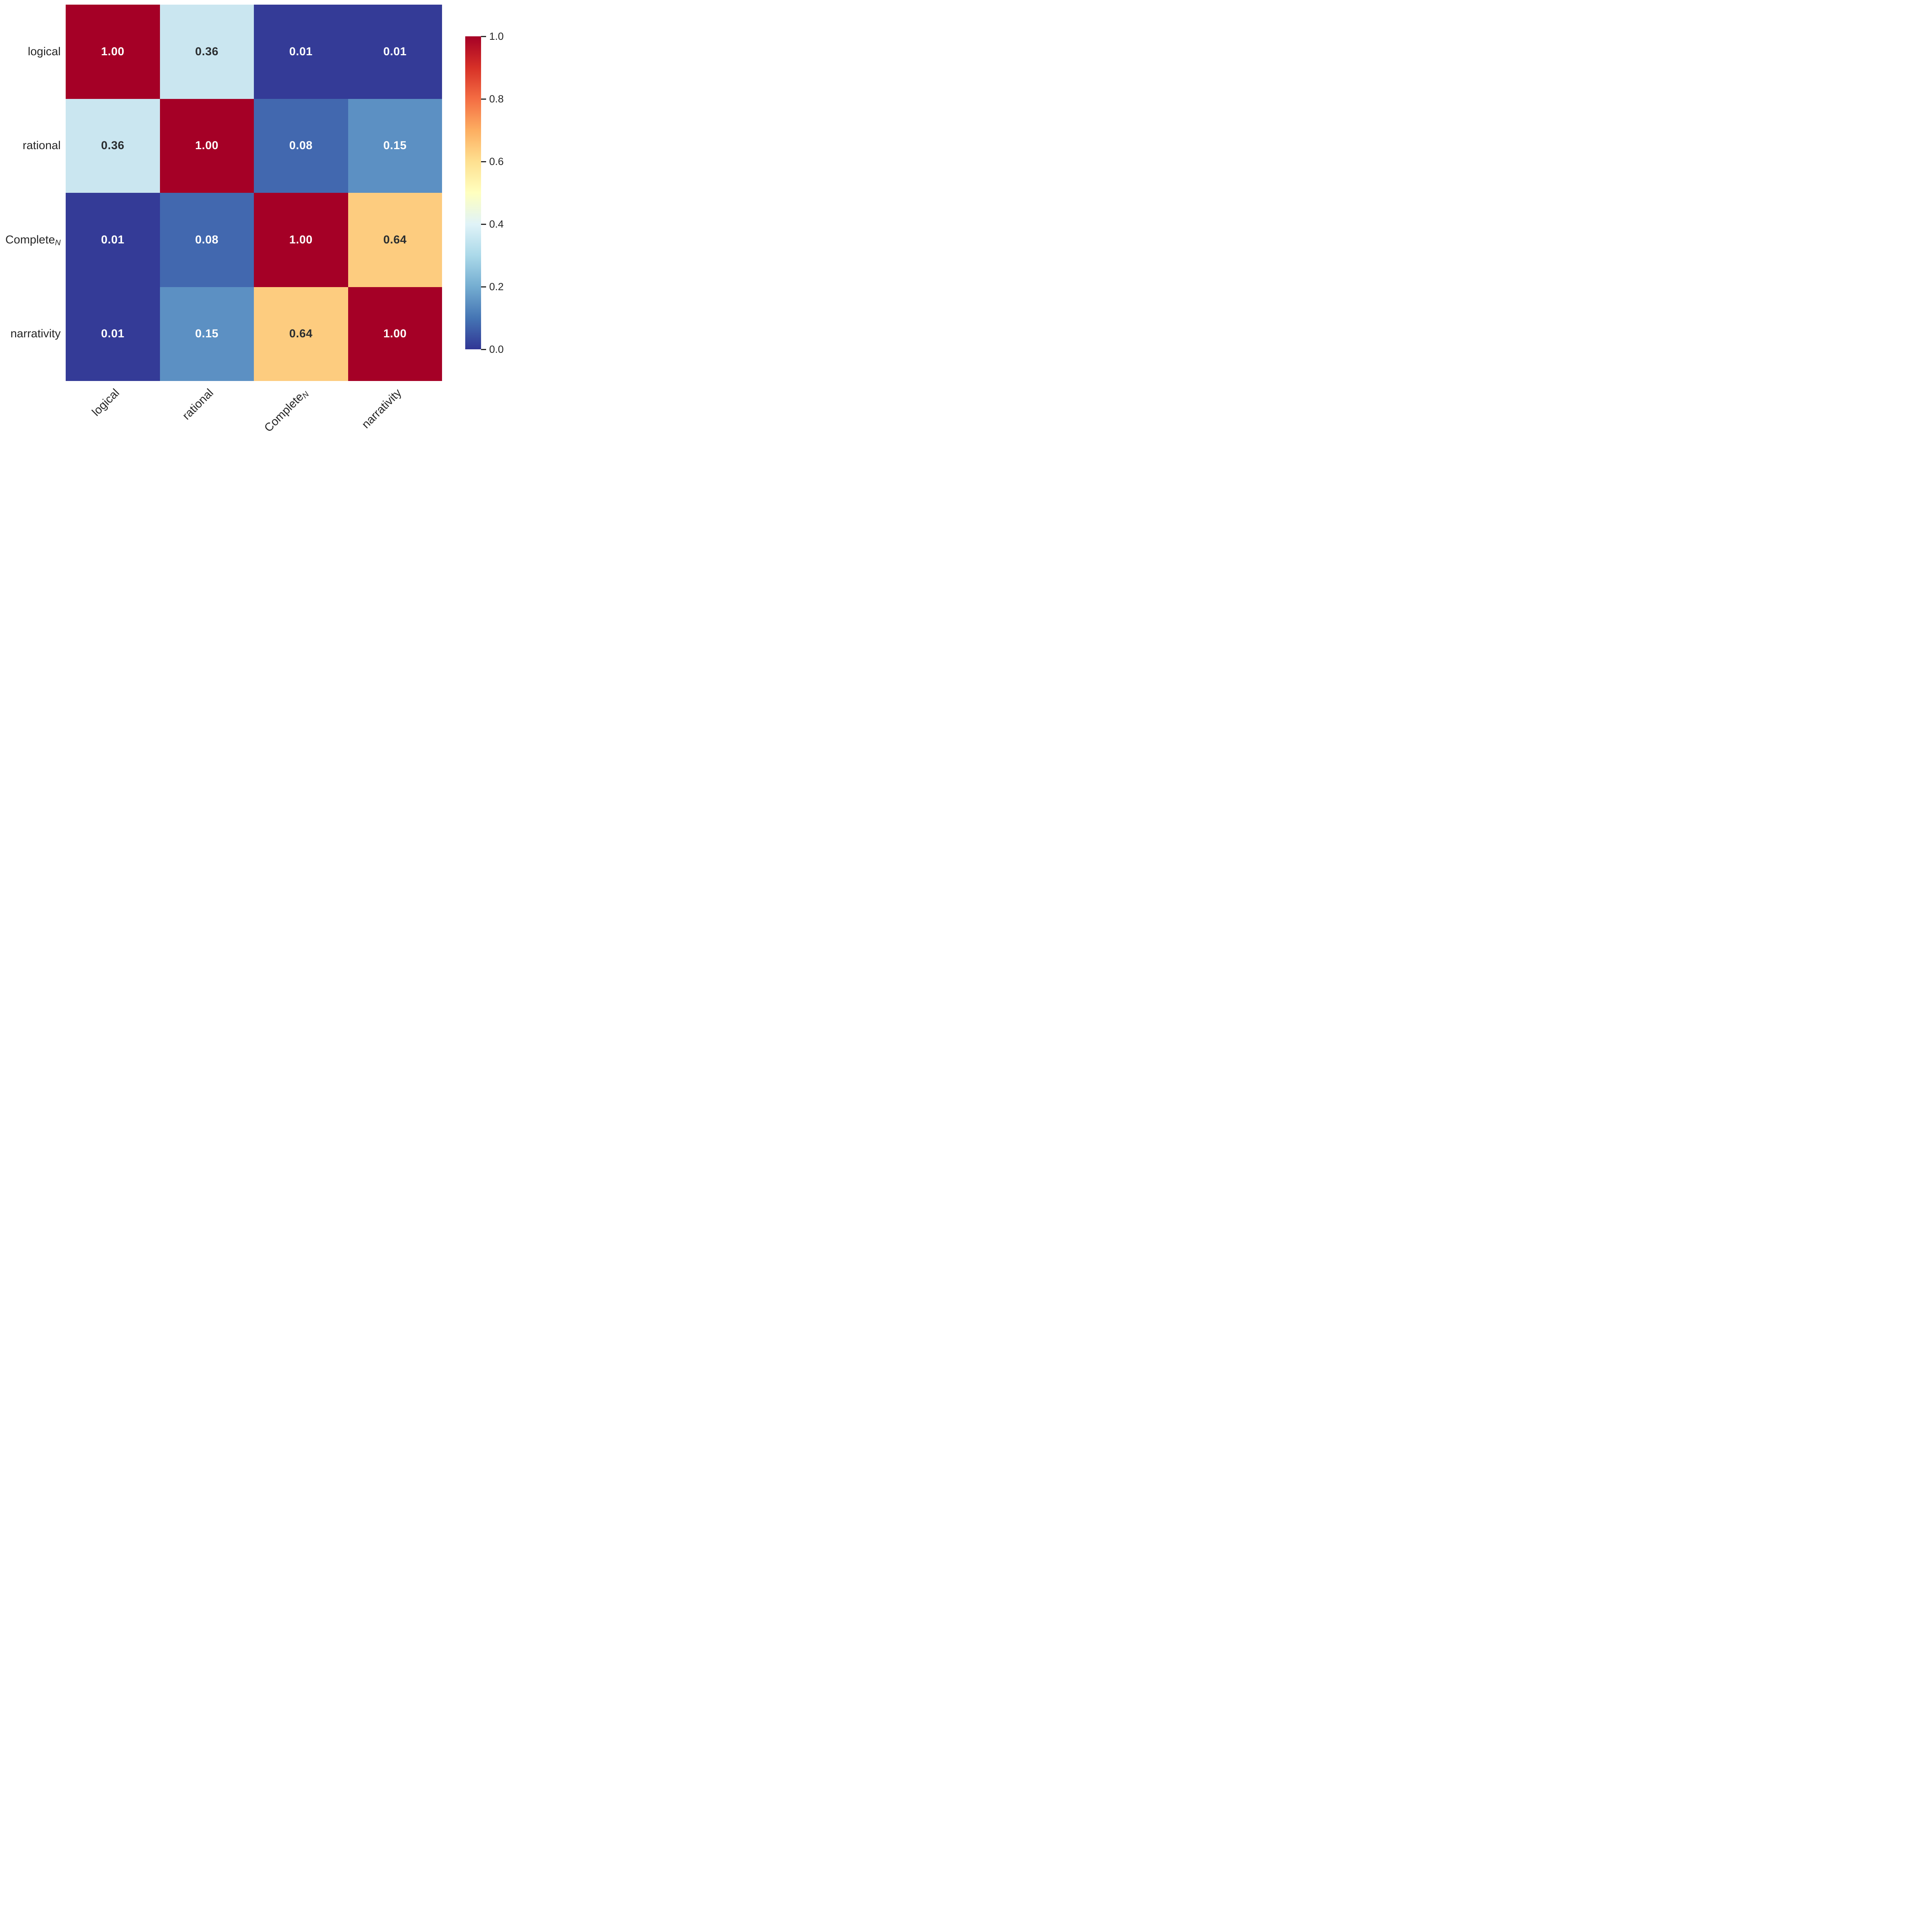 The width and height of the screenshot is (1932, 1932). I want to click on heatmap-cell-r3c1: 0.15, so click(207, 334).